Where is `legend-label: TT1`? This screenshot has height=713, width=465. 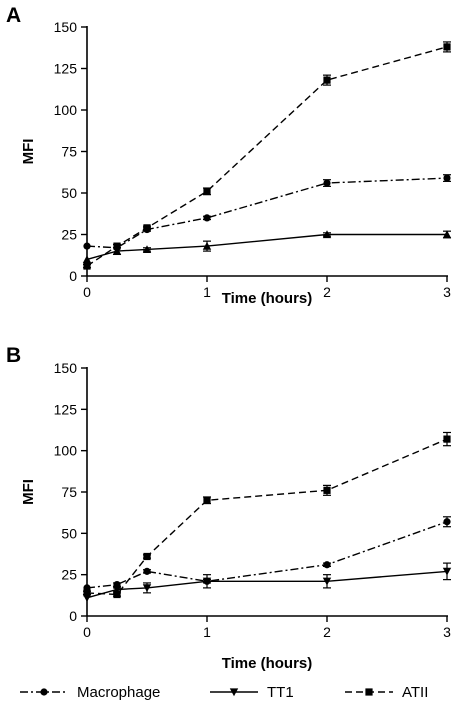
legend-label: TT1 is located at coordinates (280, 692).